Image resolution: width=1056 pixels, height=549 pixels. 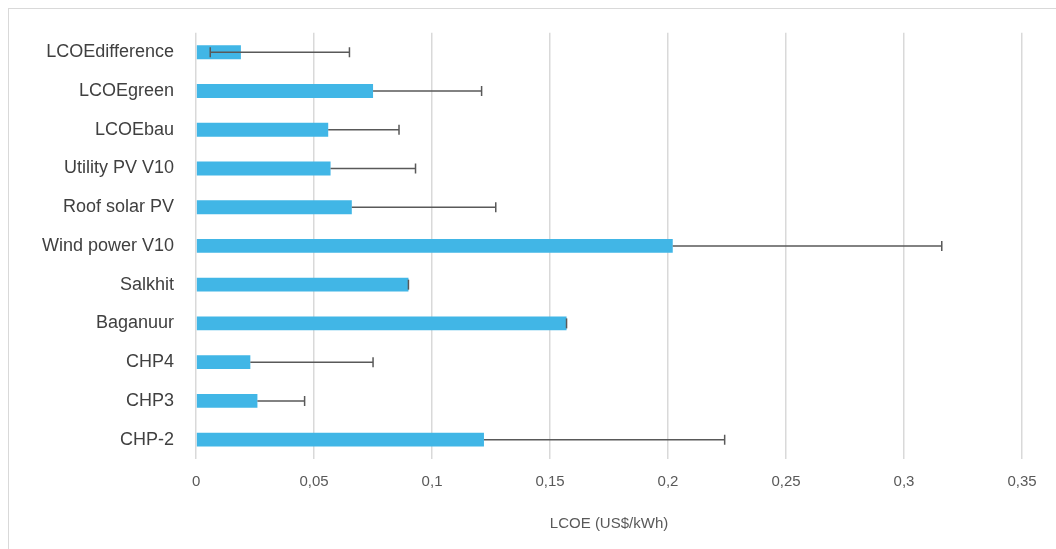 What do you see at coordinates (314, 481) in the screenshot?
I see `x-tick-label: 0,05` at bounding box center [314, 481].